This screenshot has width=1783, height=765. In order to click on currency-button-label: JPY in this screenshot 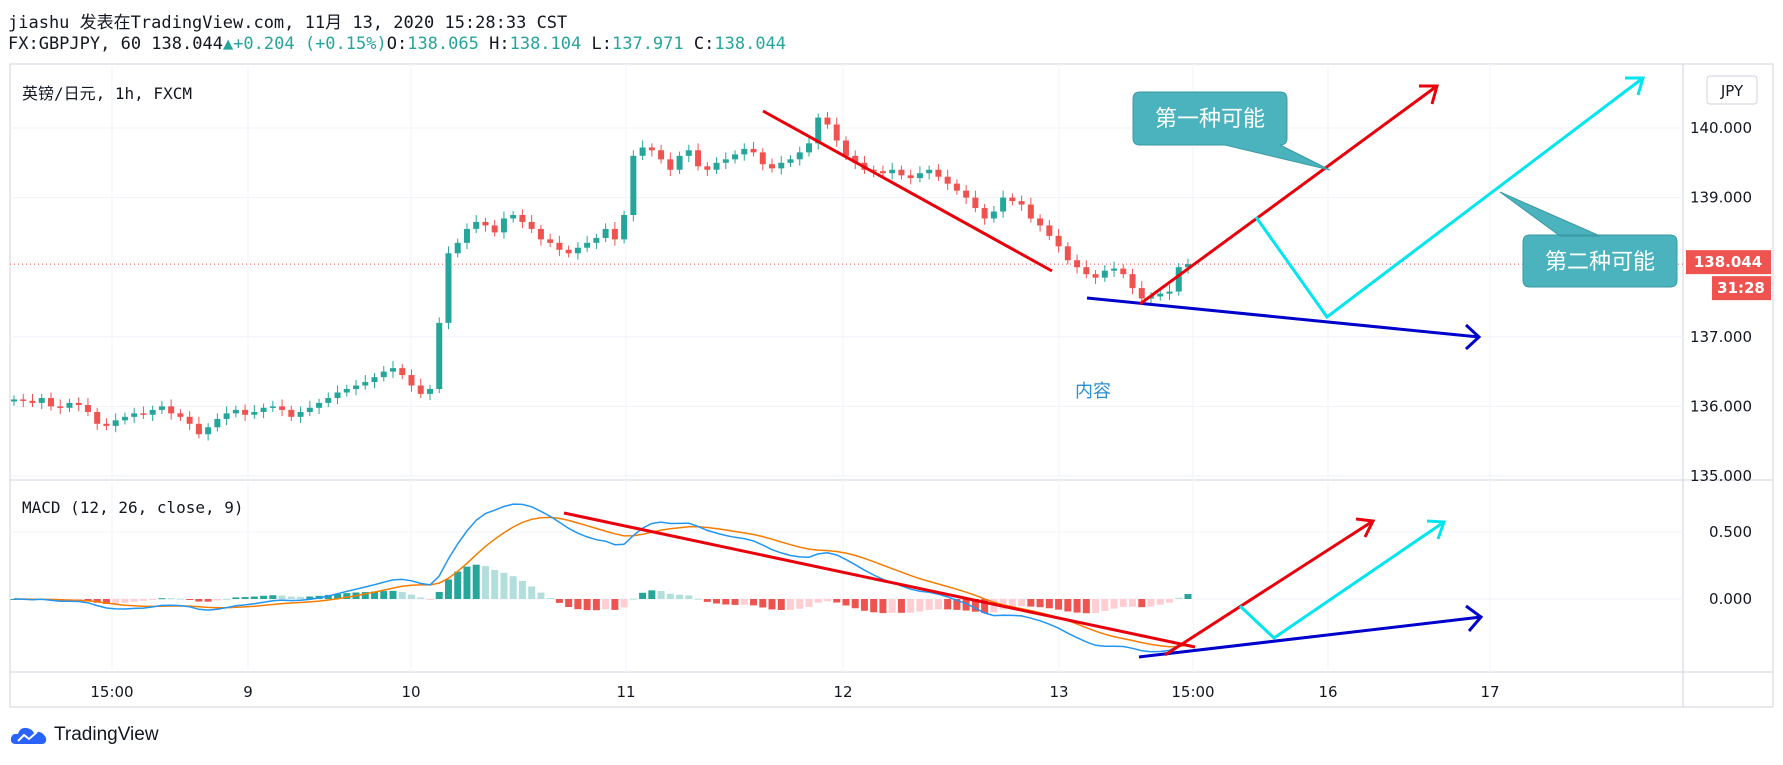, I will do `click(1732, 91)`.